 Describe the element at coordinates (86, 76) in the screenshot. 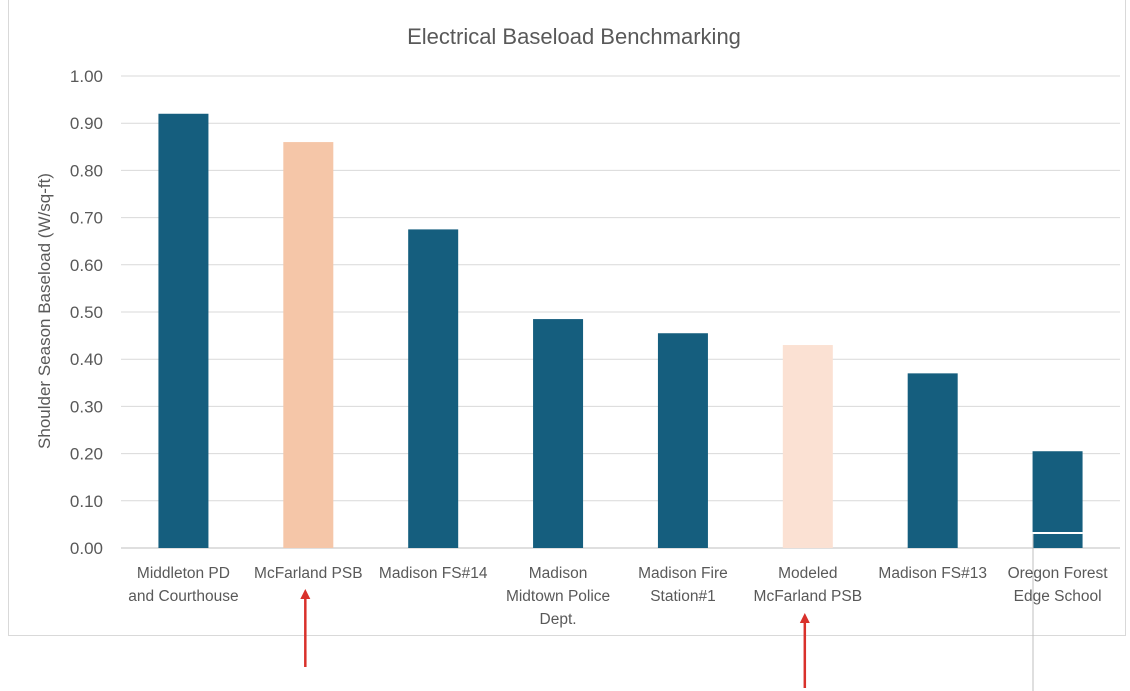

I see `y-tick-label: 1.00` at that location.